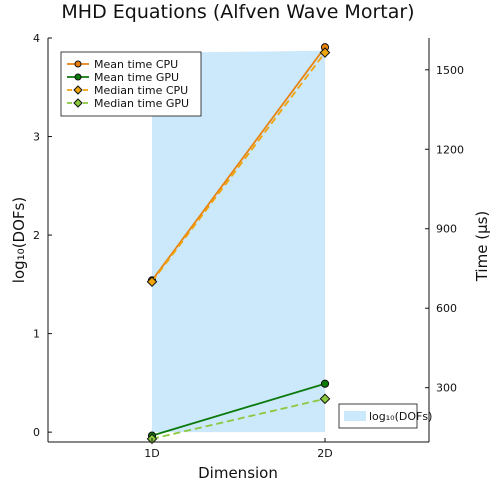  Describe the element at coordinates (324, 453) in the screenshot. I see `x-tick-label: 2D` at that location.